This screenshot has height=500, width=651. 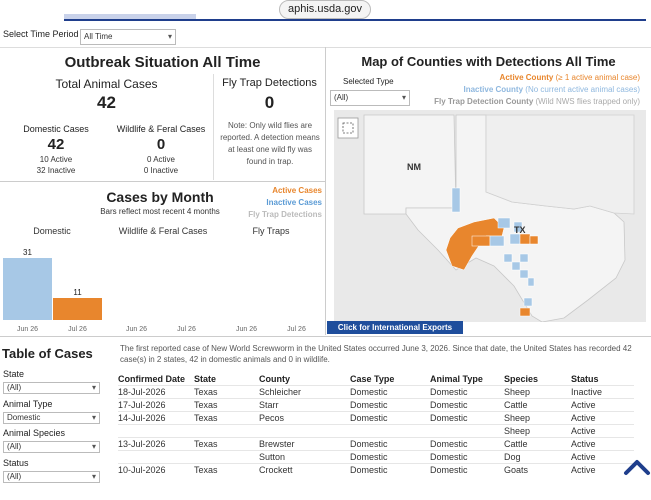 I want to click on map-legend-flytrap-note: (Wild NWS flies trapped only), so click(x=587, y=101).